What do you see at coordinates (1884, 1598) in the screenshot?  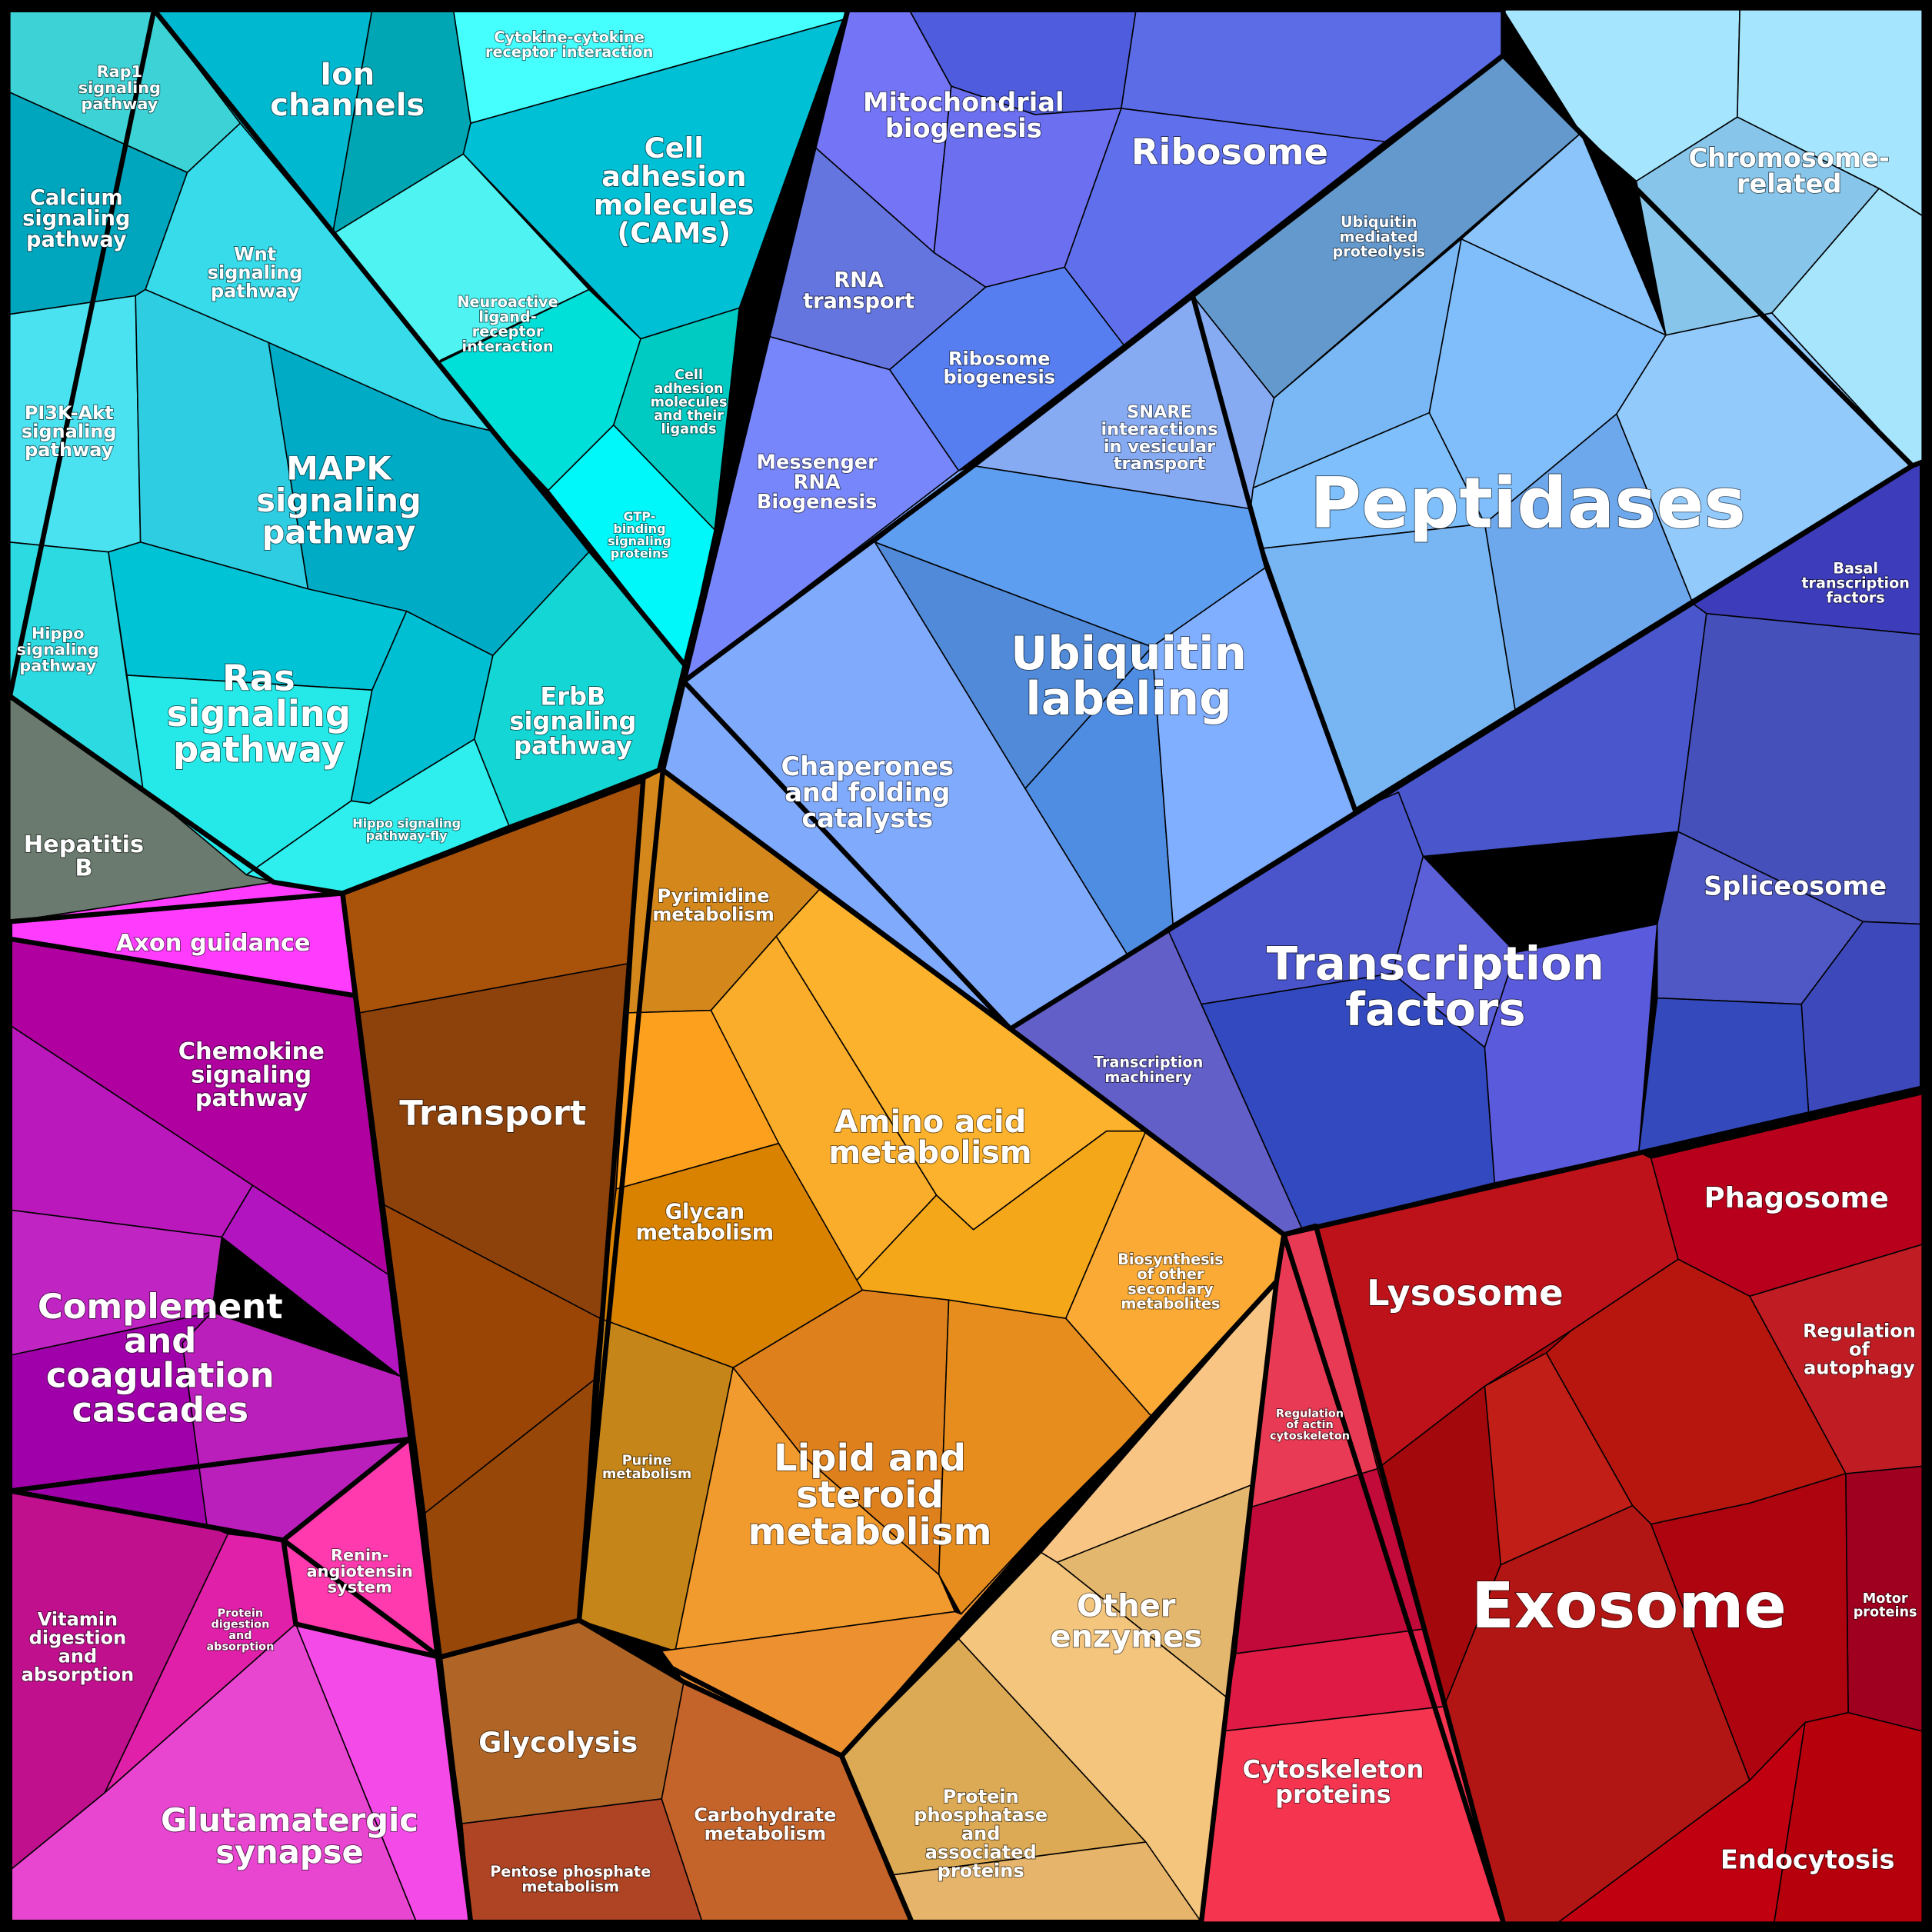 I see `cell-motor` at bounding box center [1884, 1598].